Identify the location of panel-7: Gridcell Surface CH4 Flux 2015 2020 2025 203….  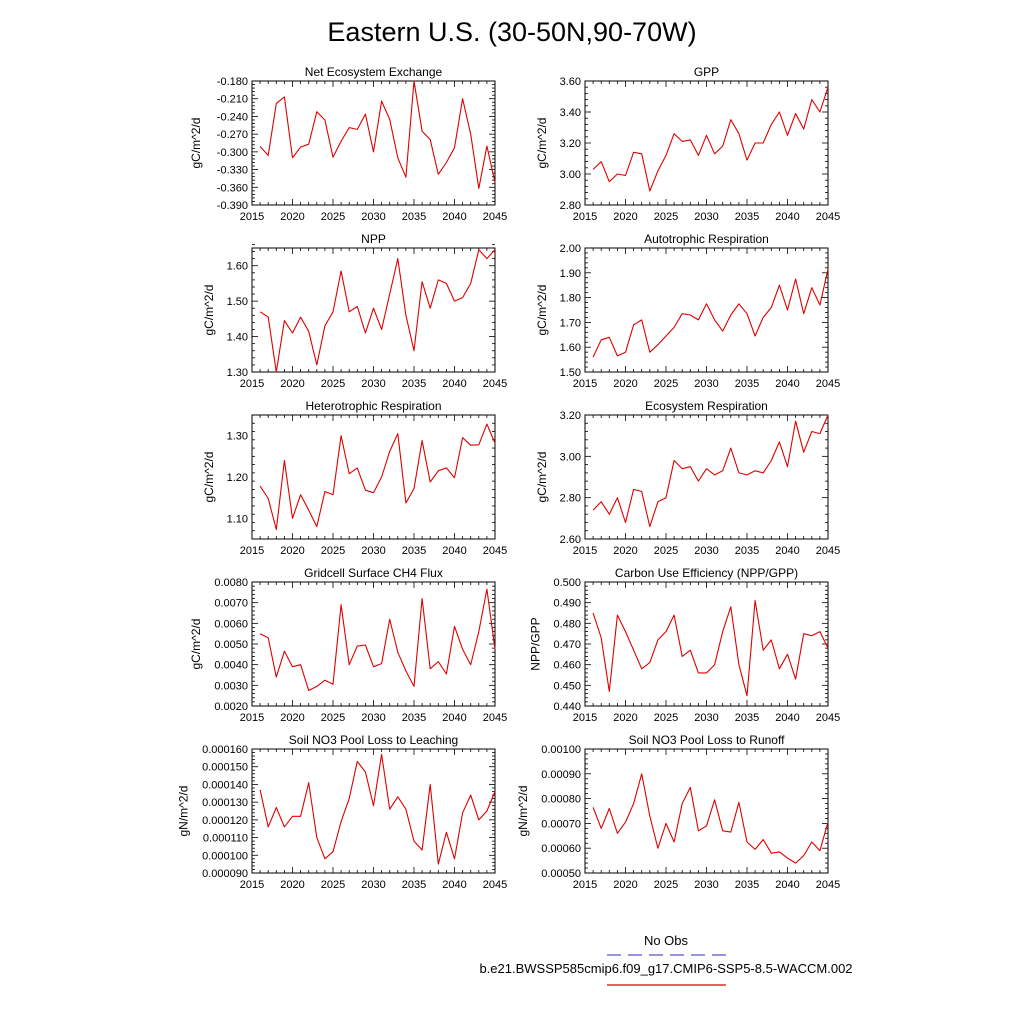
(348, 645).